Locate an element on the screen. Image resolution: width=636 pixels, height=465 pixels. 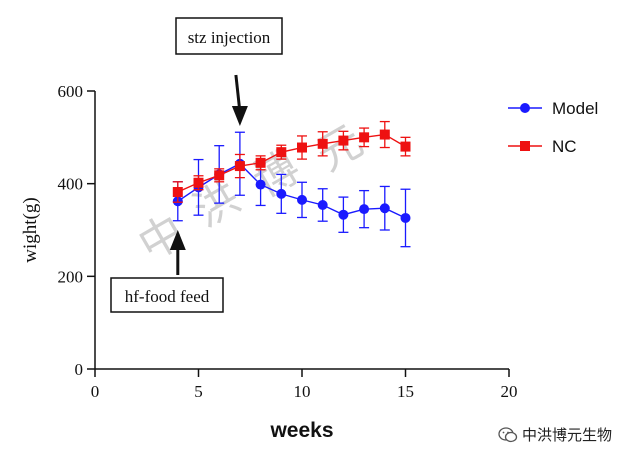
x-tick-label: 20 is located at coordinates (509, 391).